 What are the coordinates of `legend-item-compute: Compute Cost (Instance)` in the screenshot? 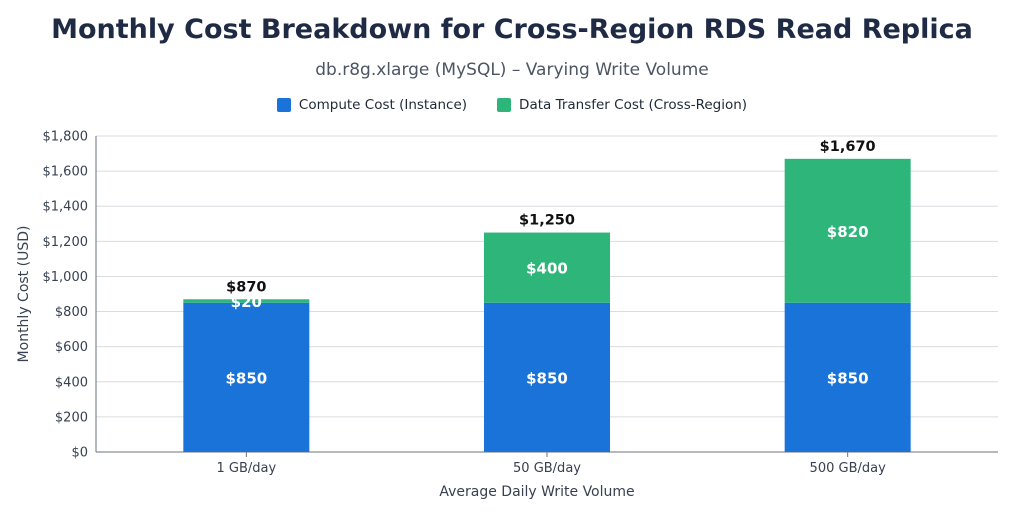 It's located at (372, 105).